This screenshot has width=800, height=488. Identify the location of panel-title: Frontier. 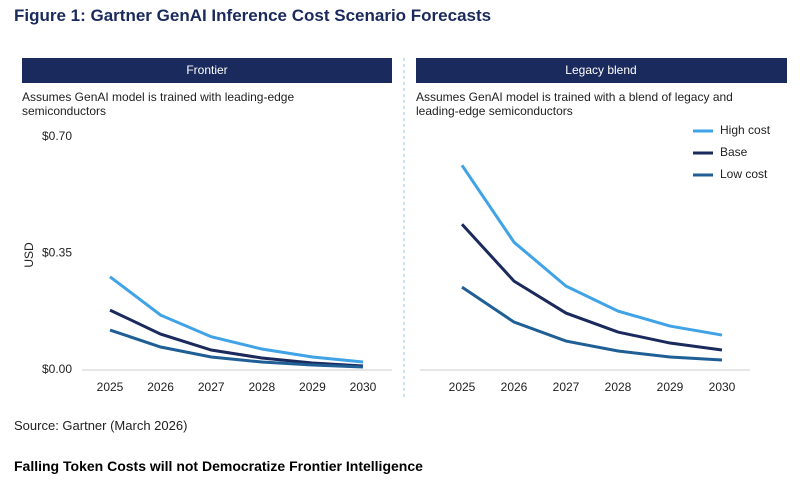
(206, 70).